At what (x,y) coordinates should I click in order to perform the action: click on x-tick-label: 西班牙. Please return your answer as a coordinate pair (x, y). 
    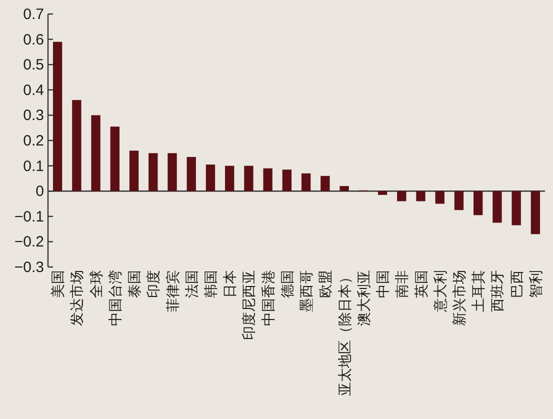
    Looking at the image, I should click on (497, 291).